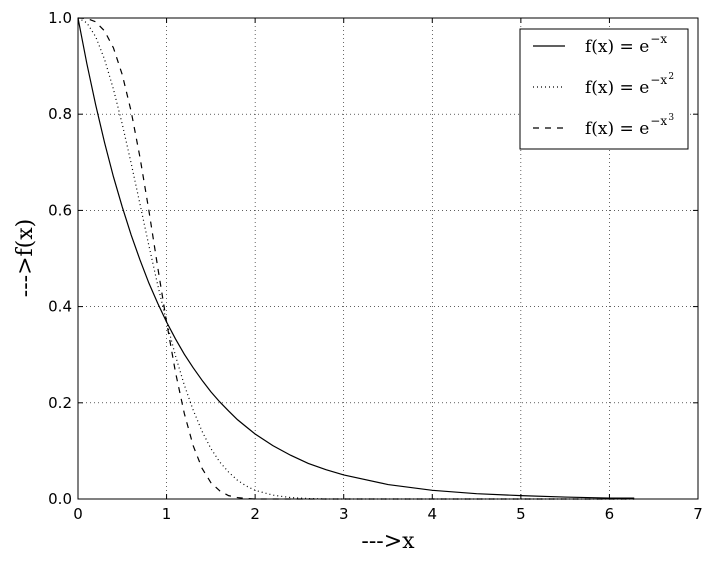 The image size is (713, 563). What do you see at coordinates (60, 307) in the screenshot?
I see `y-tick-label: 0.4` at bounding box center [60, 307].